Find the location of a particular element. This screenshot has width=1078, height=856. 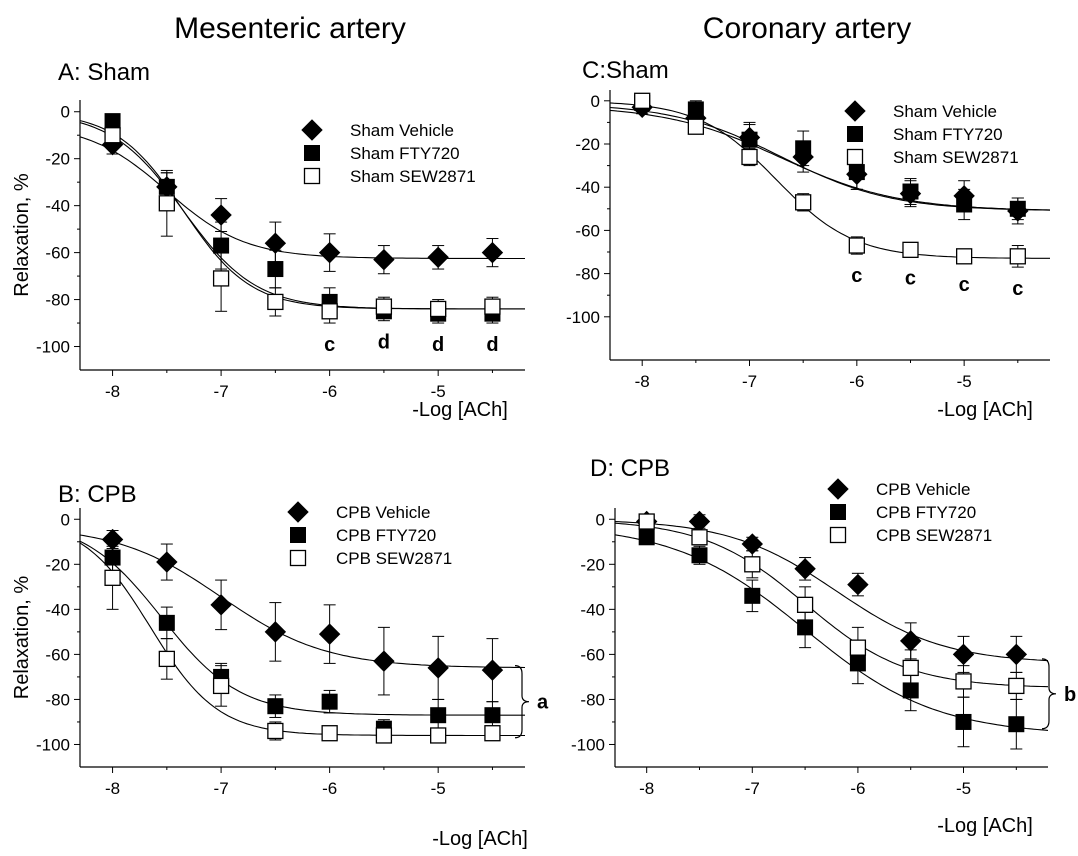

panel-a-y-tick-label: -100 is located at coordinates (53, 347).